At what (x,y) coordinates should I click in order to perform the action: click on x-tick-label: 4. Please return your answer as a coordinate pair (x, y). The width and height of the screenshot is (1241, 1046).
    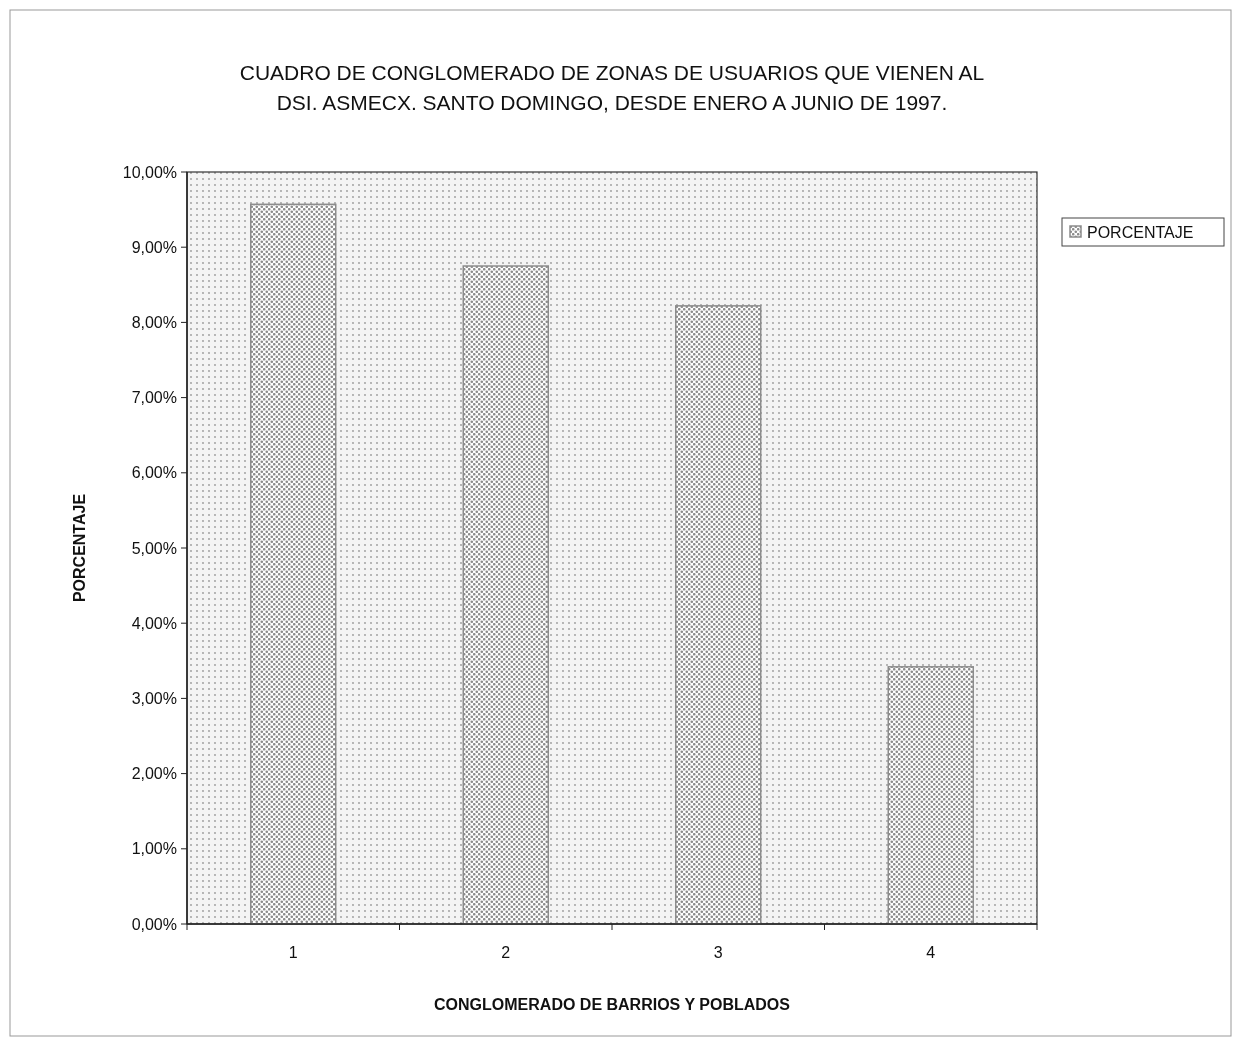
    Looking at the image, I should click on (931, 952).